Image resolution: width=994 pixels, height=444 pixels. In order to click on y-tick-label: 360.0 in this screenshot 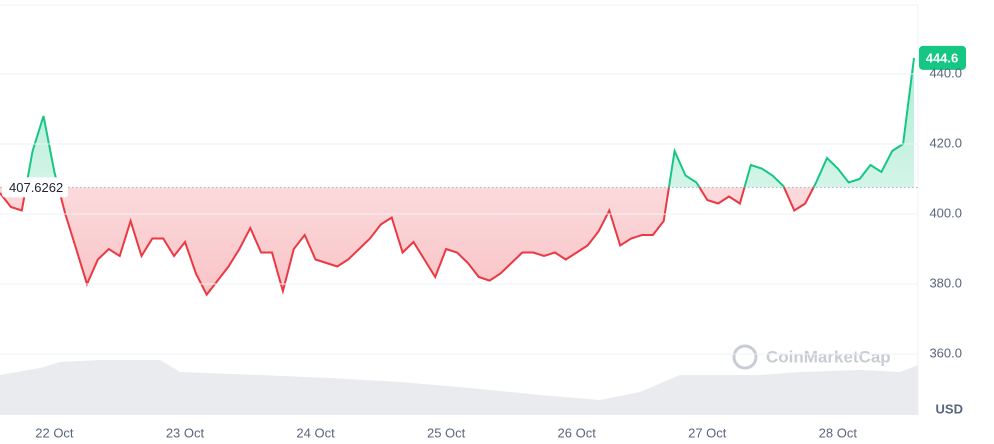, I will do `click(945, 353)`.